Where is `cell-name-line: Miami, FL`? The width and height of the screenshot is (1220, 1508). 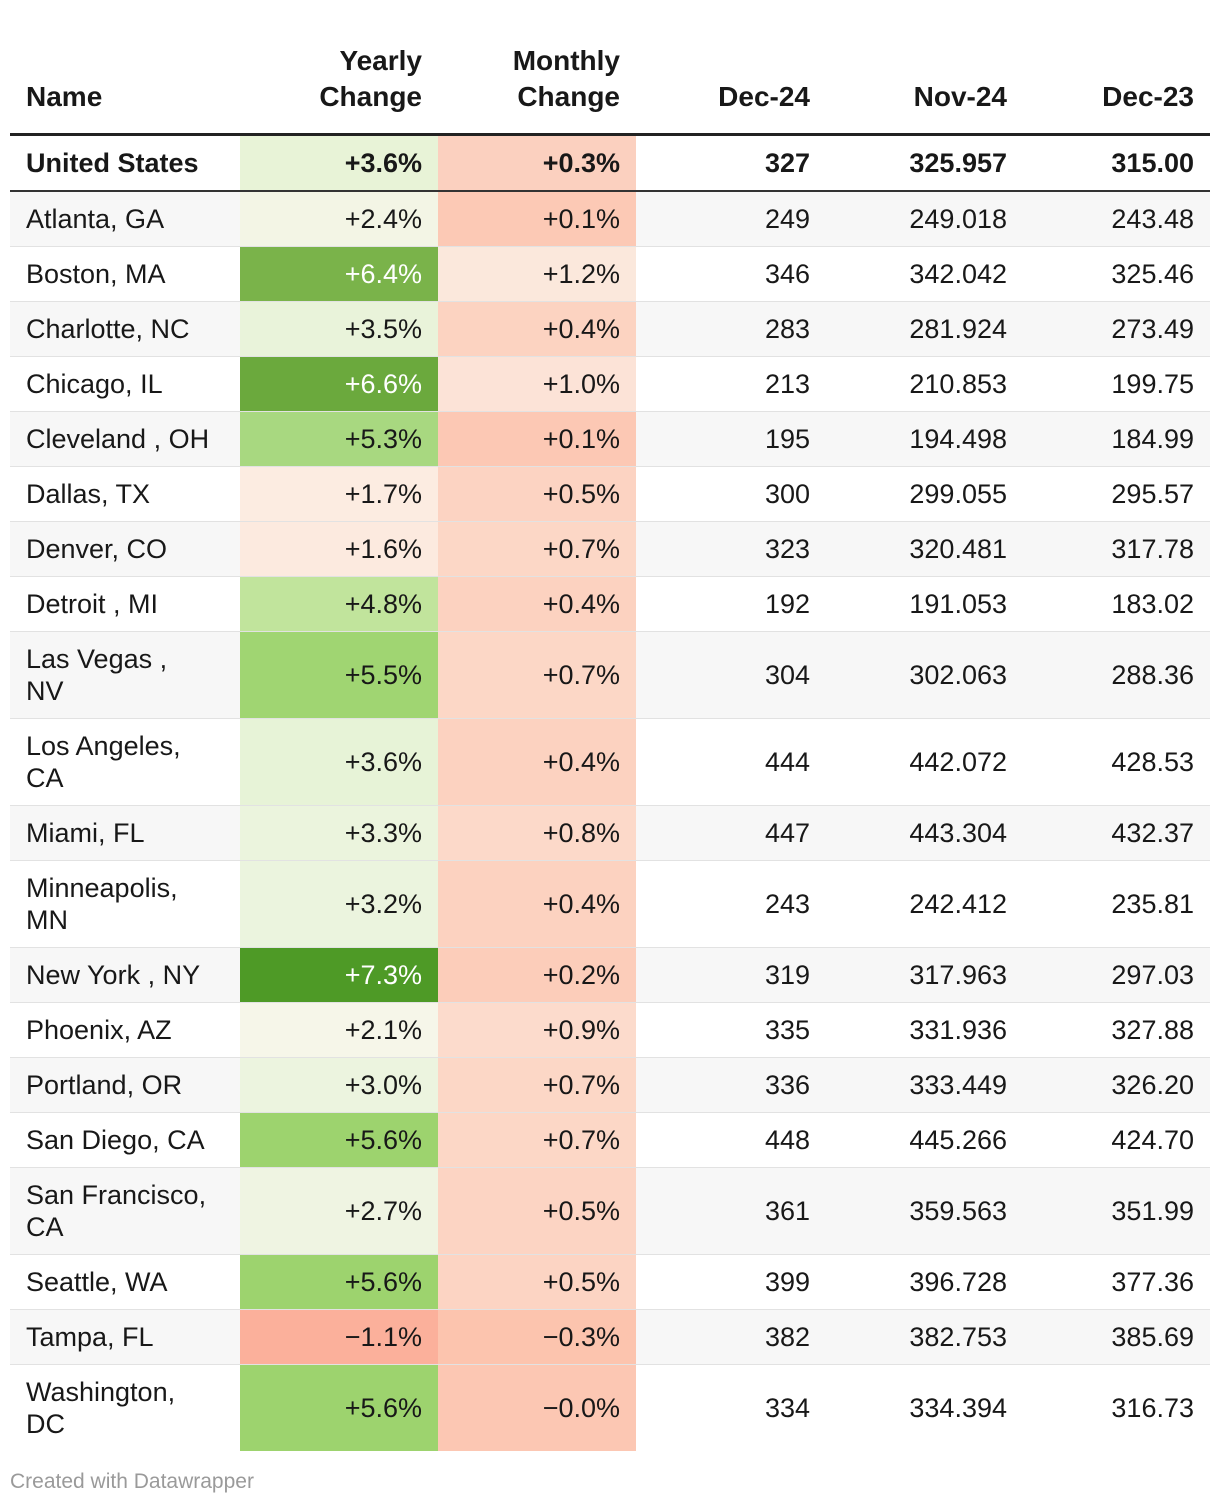
cell-name-line: Miami, FL is located at coordinates (85, 832).